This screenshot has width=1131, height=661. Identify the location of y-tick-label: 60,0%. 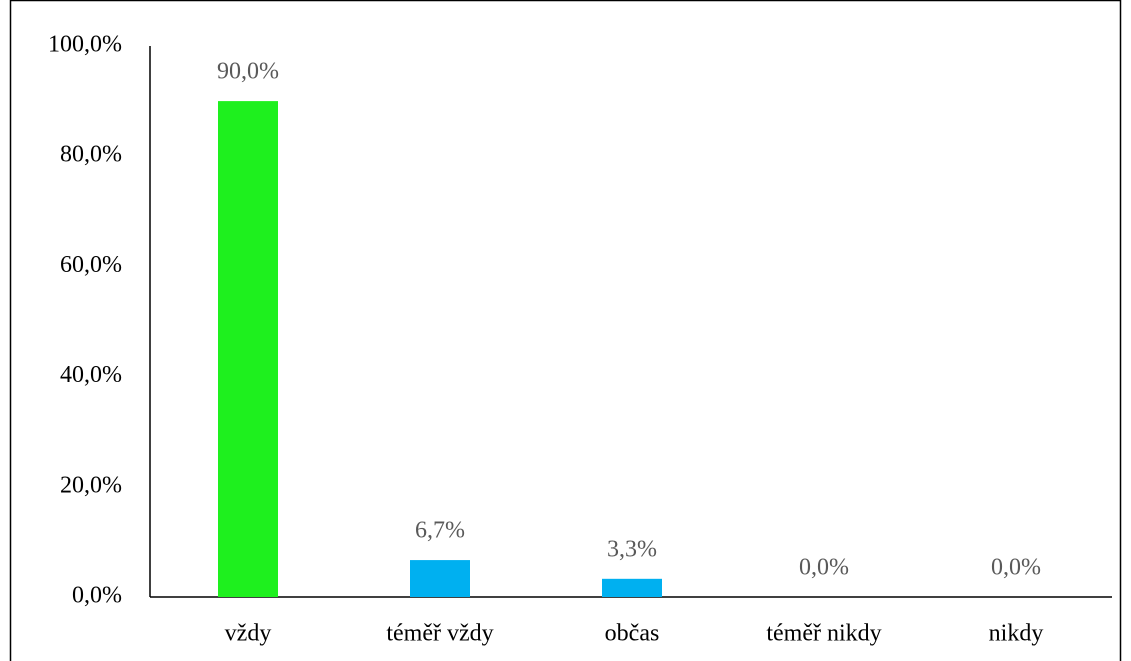
(91, 265).